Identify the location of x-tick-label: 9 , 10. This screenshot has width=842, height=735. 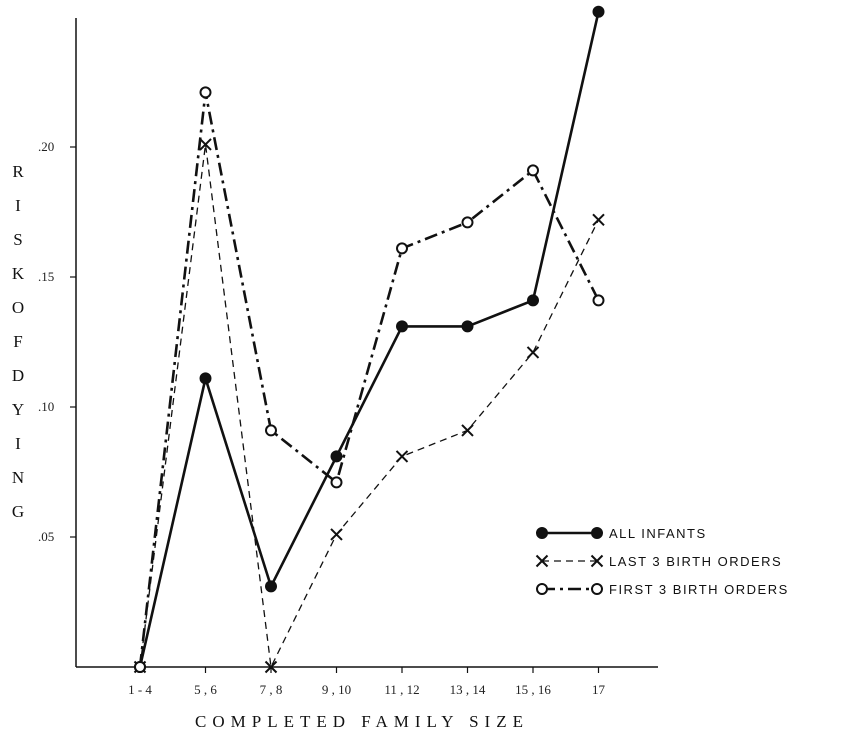
(336, 689).